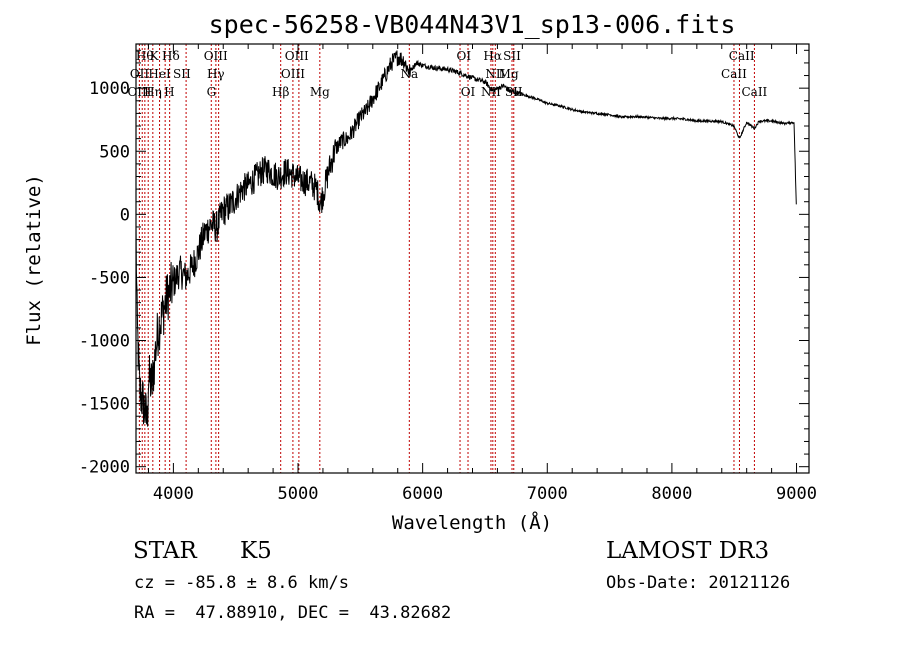  I want to click on line-label-27: CaII, so click(754, 92).